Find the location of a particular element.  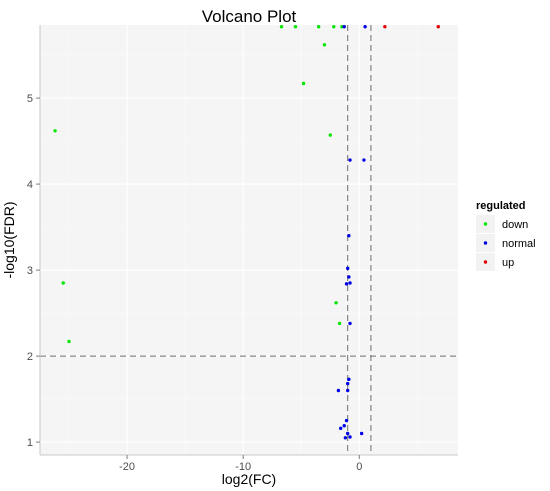

legend-label-up: up is located at coordinates (508, 263).